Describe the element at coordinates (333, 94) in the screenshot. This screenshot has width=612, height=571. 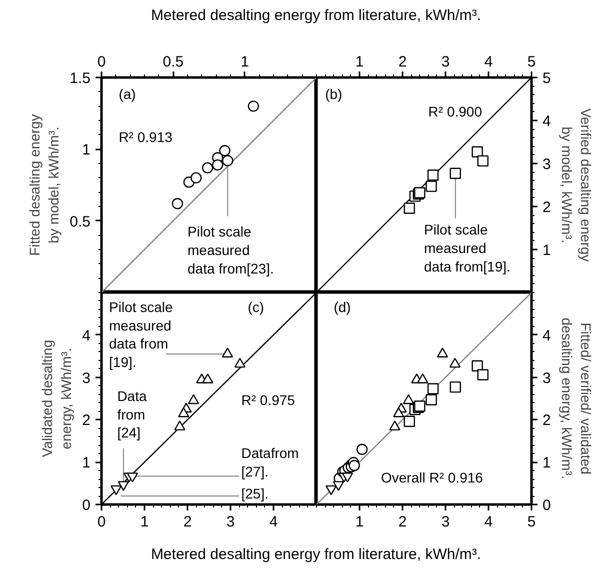
I see `annotation: (b)` at that location.